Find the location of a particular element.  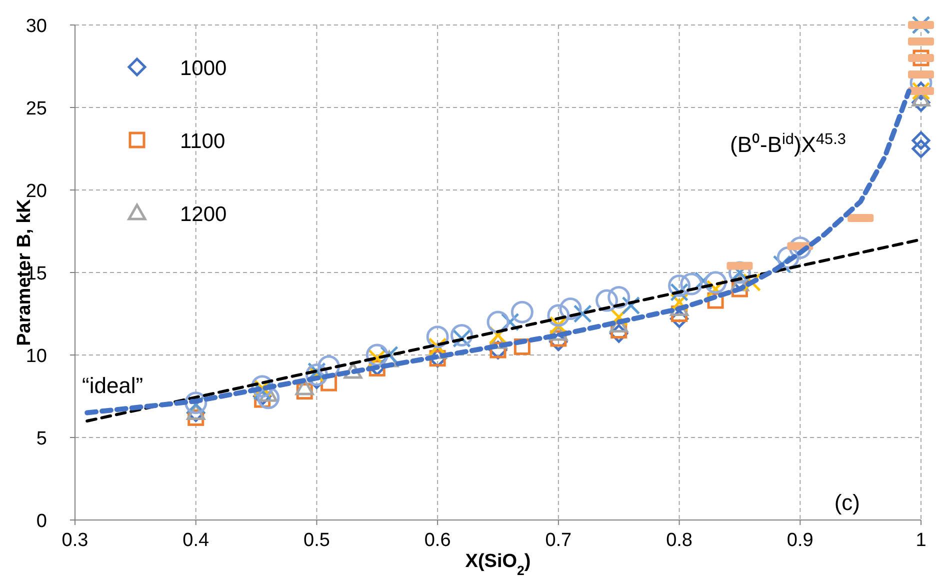

x-tick-label: 0.8 is located at coordinates (679, 540).